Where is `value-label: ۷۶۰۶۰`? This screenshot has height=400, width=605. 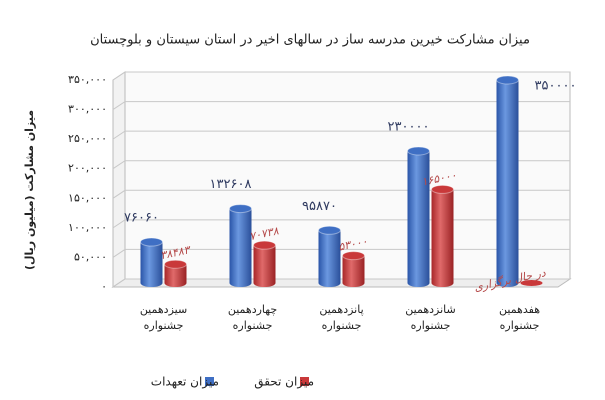 value-label: ۷۶۰۶۰ is located at coordinates (141, 218).